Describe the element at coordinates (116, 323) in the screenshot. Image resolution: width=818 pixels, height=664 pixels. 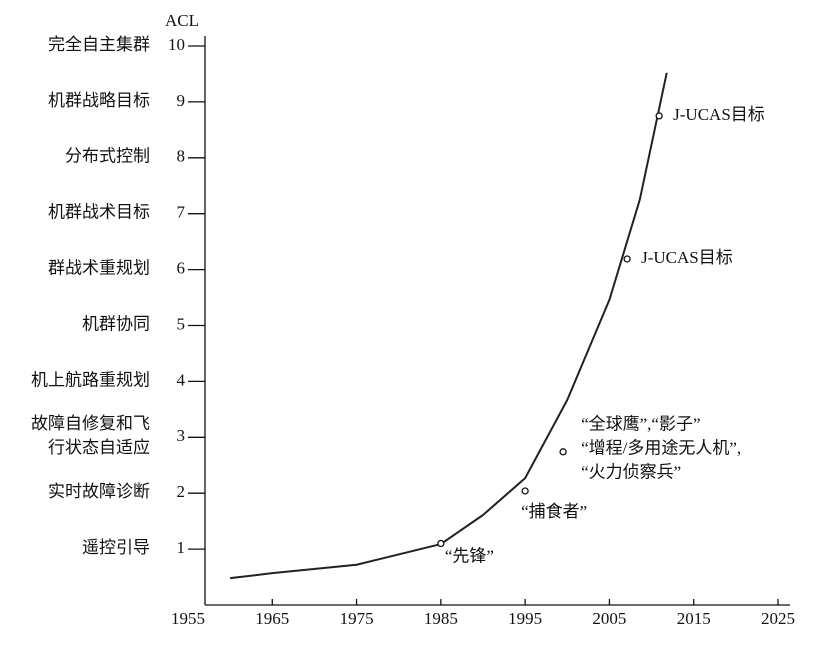
I see `level-label: 机群协同` at that location.